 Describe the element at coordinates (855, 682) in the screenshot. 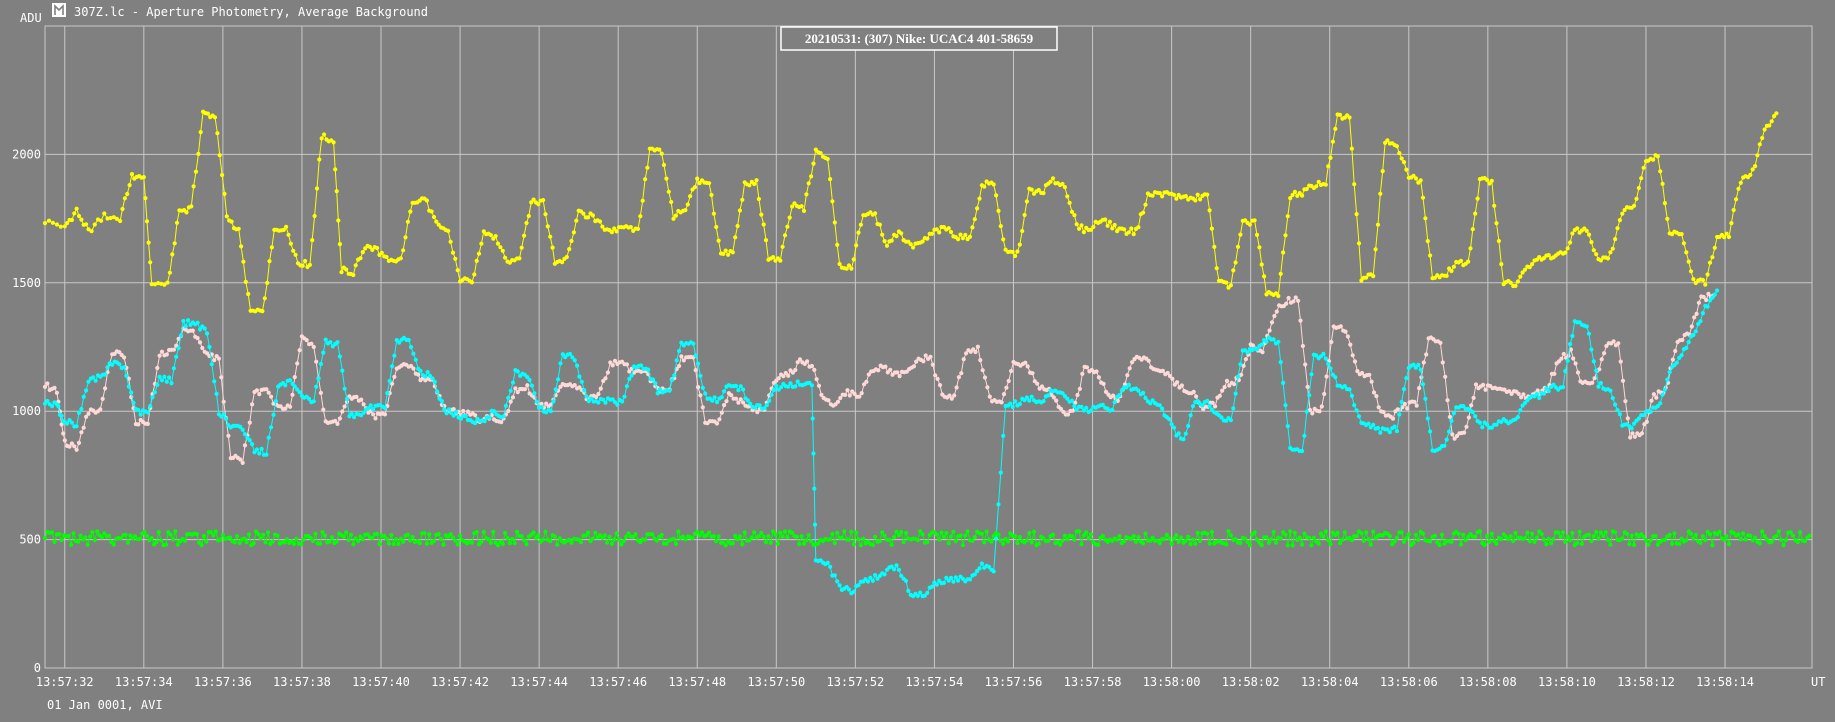

I see `x-tick-label: 13:57:52` at that location.